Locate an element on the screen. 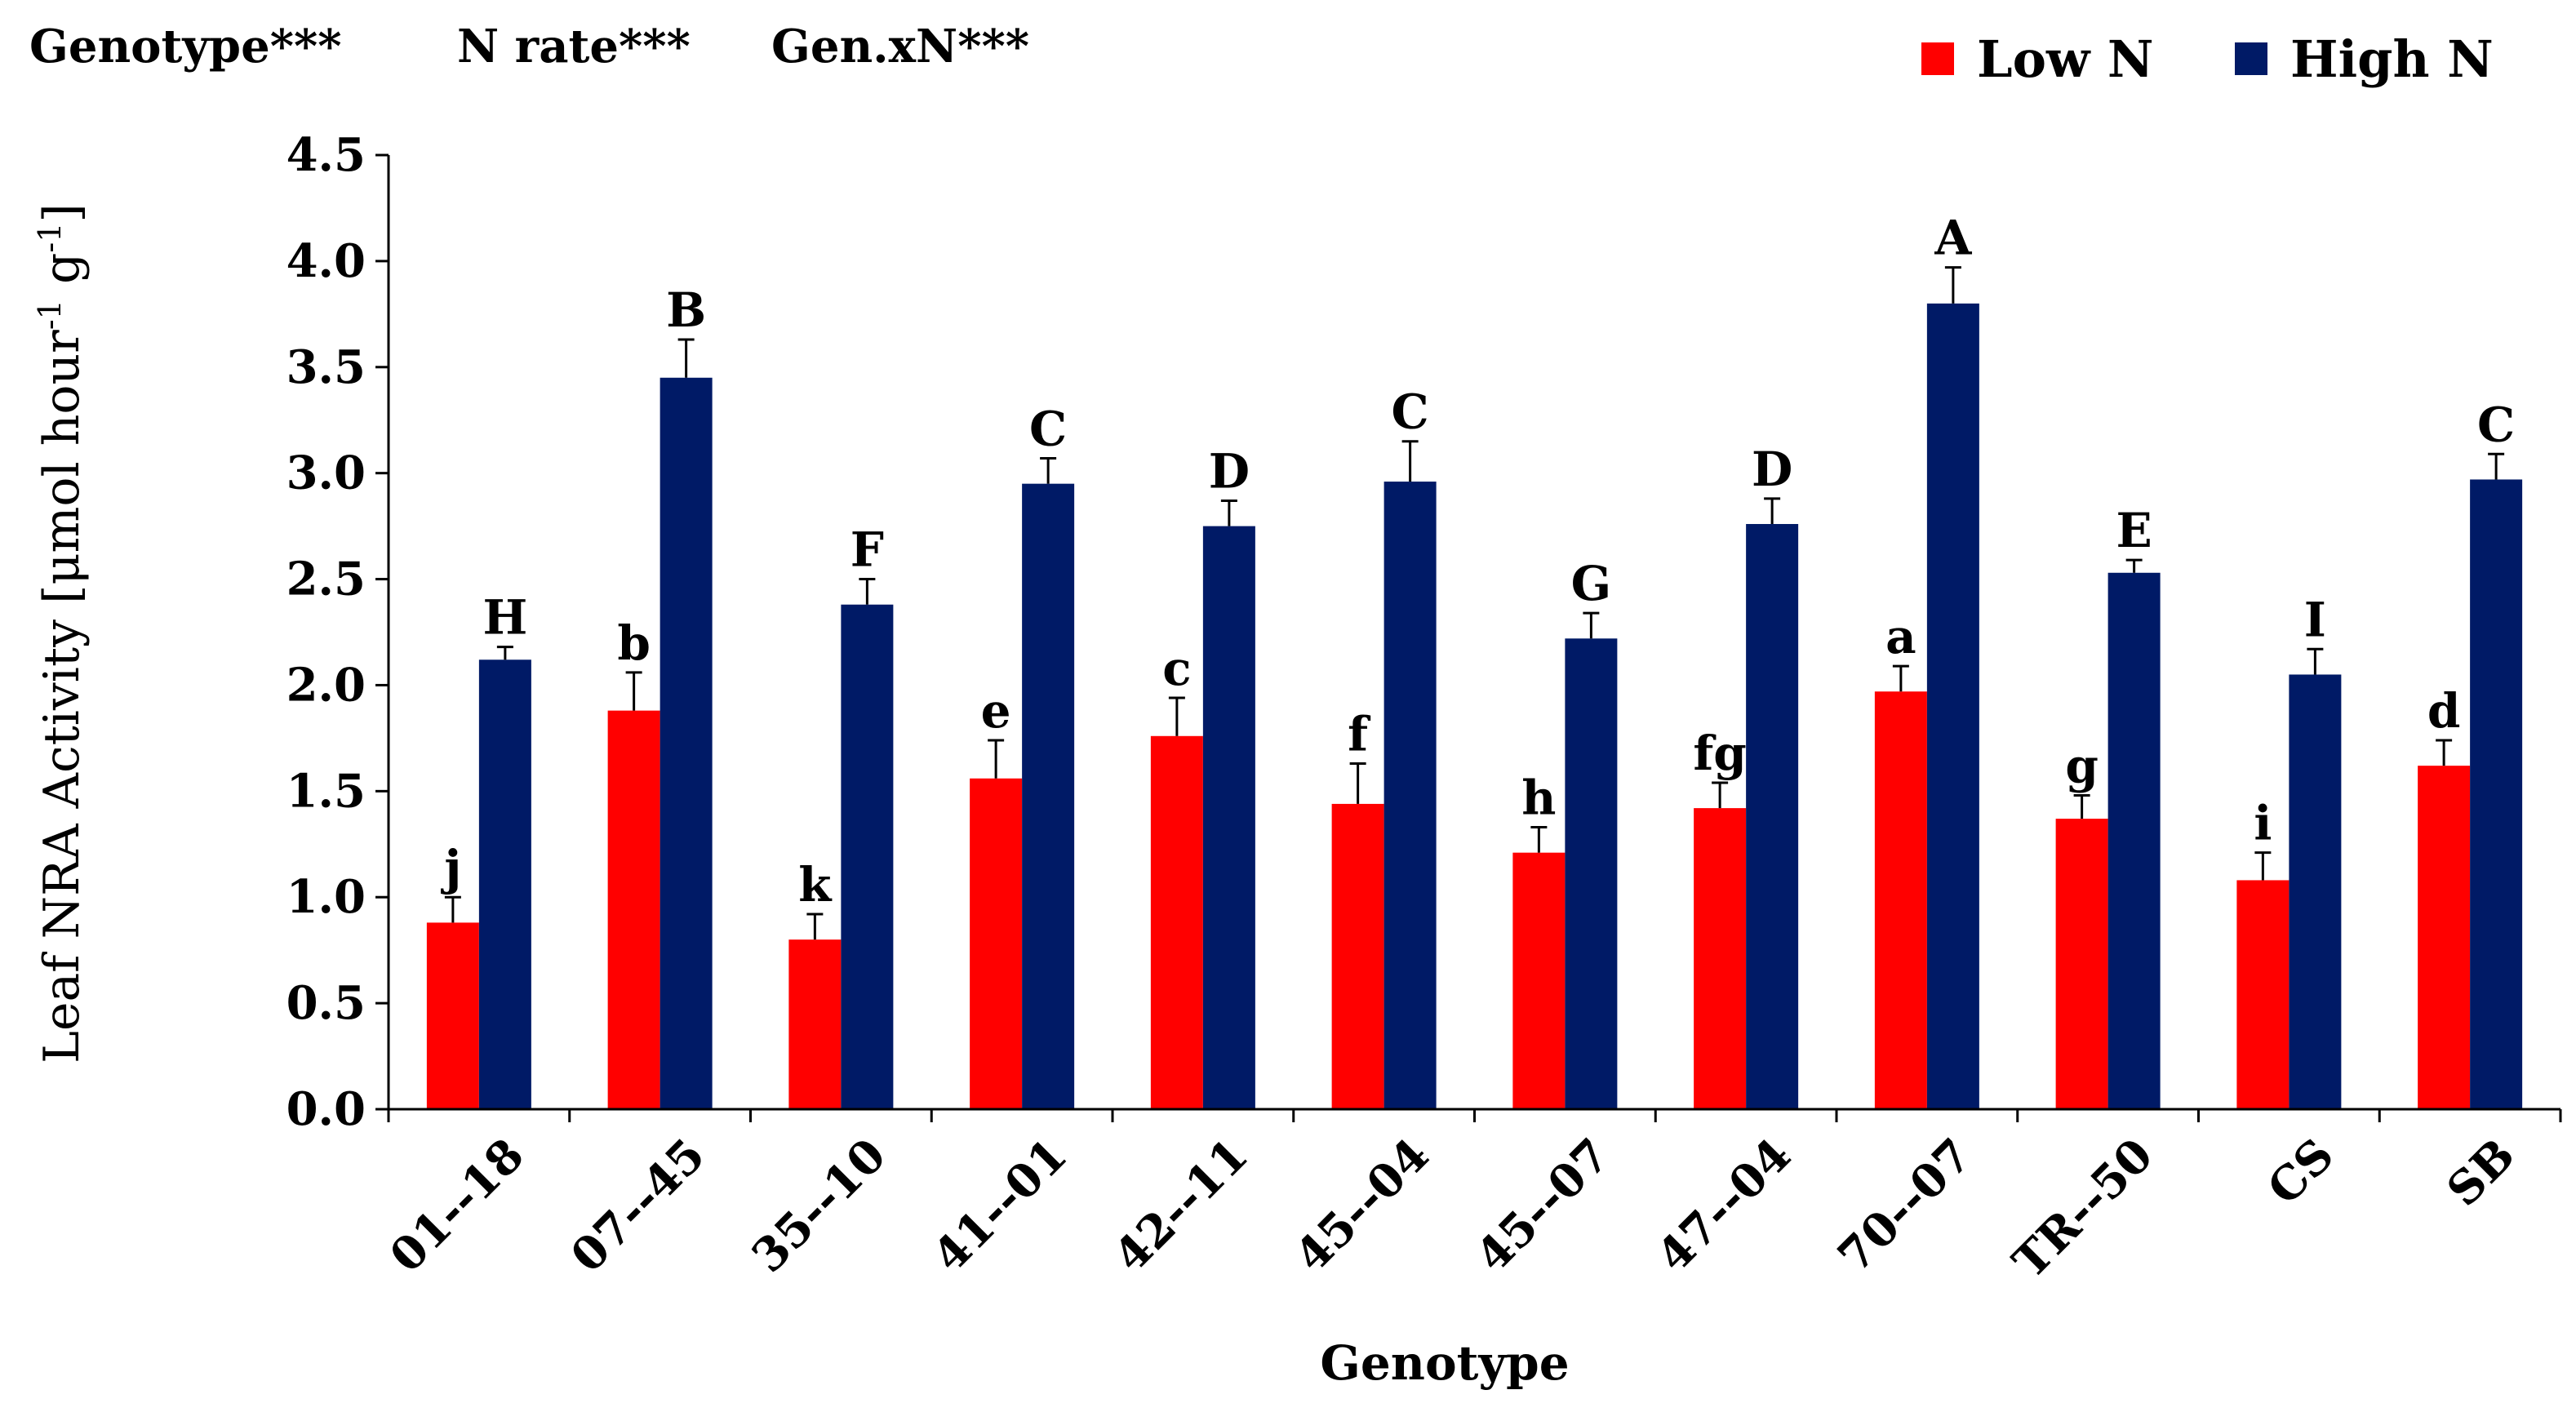 The height and width of the screenshot is (1421, 2576). x-tick-label: SB is located at coordinates (2480, 1173).